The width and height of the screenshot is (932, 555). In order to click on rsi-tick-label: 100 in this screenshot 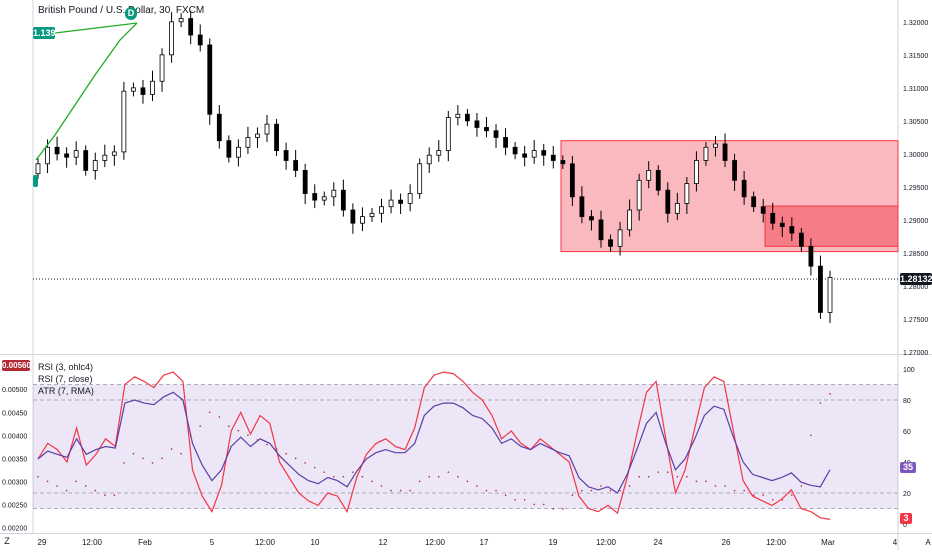, I will do `click(909, 370)`.